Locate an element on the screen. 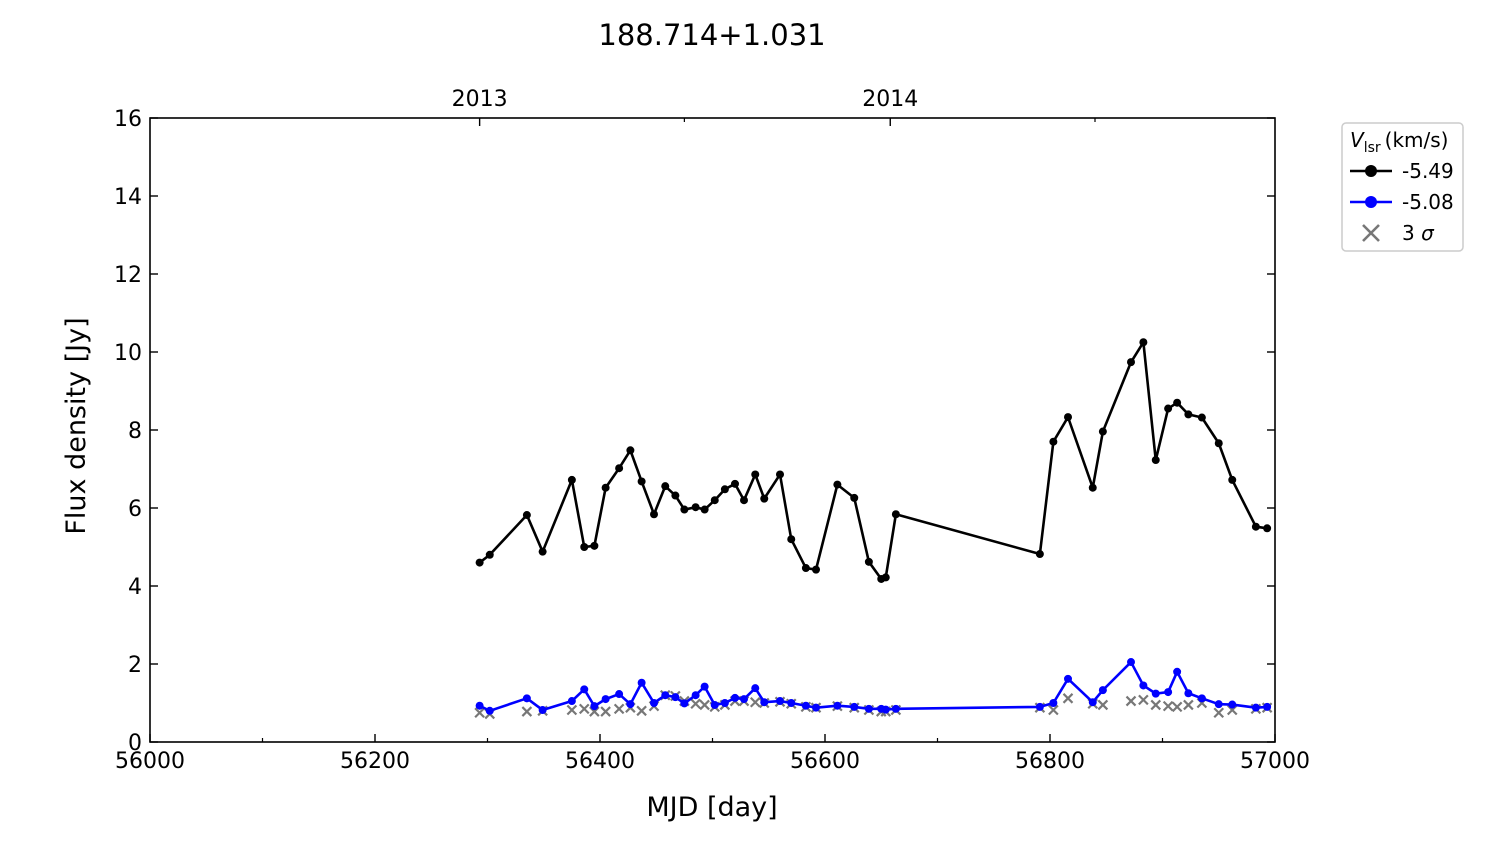 This screenshot has height=844, width=1500. legend-title: Vlsr (km/s) is located at coordinates (1399, 142).